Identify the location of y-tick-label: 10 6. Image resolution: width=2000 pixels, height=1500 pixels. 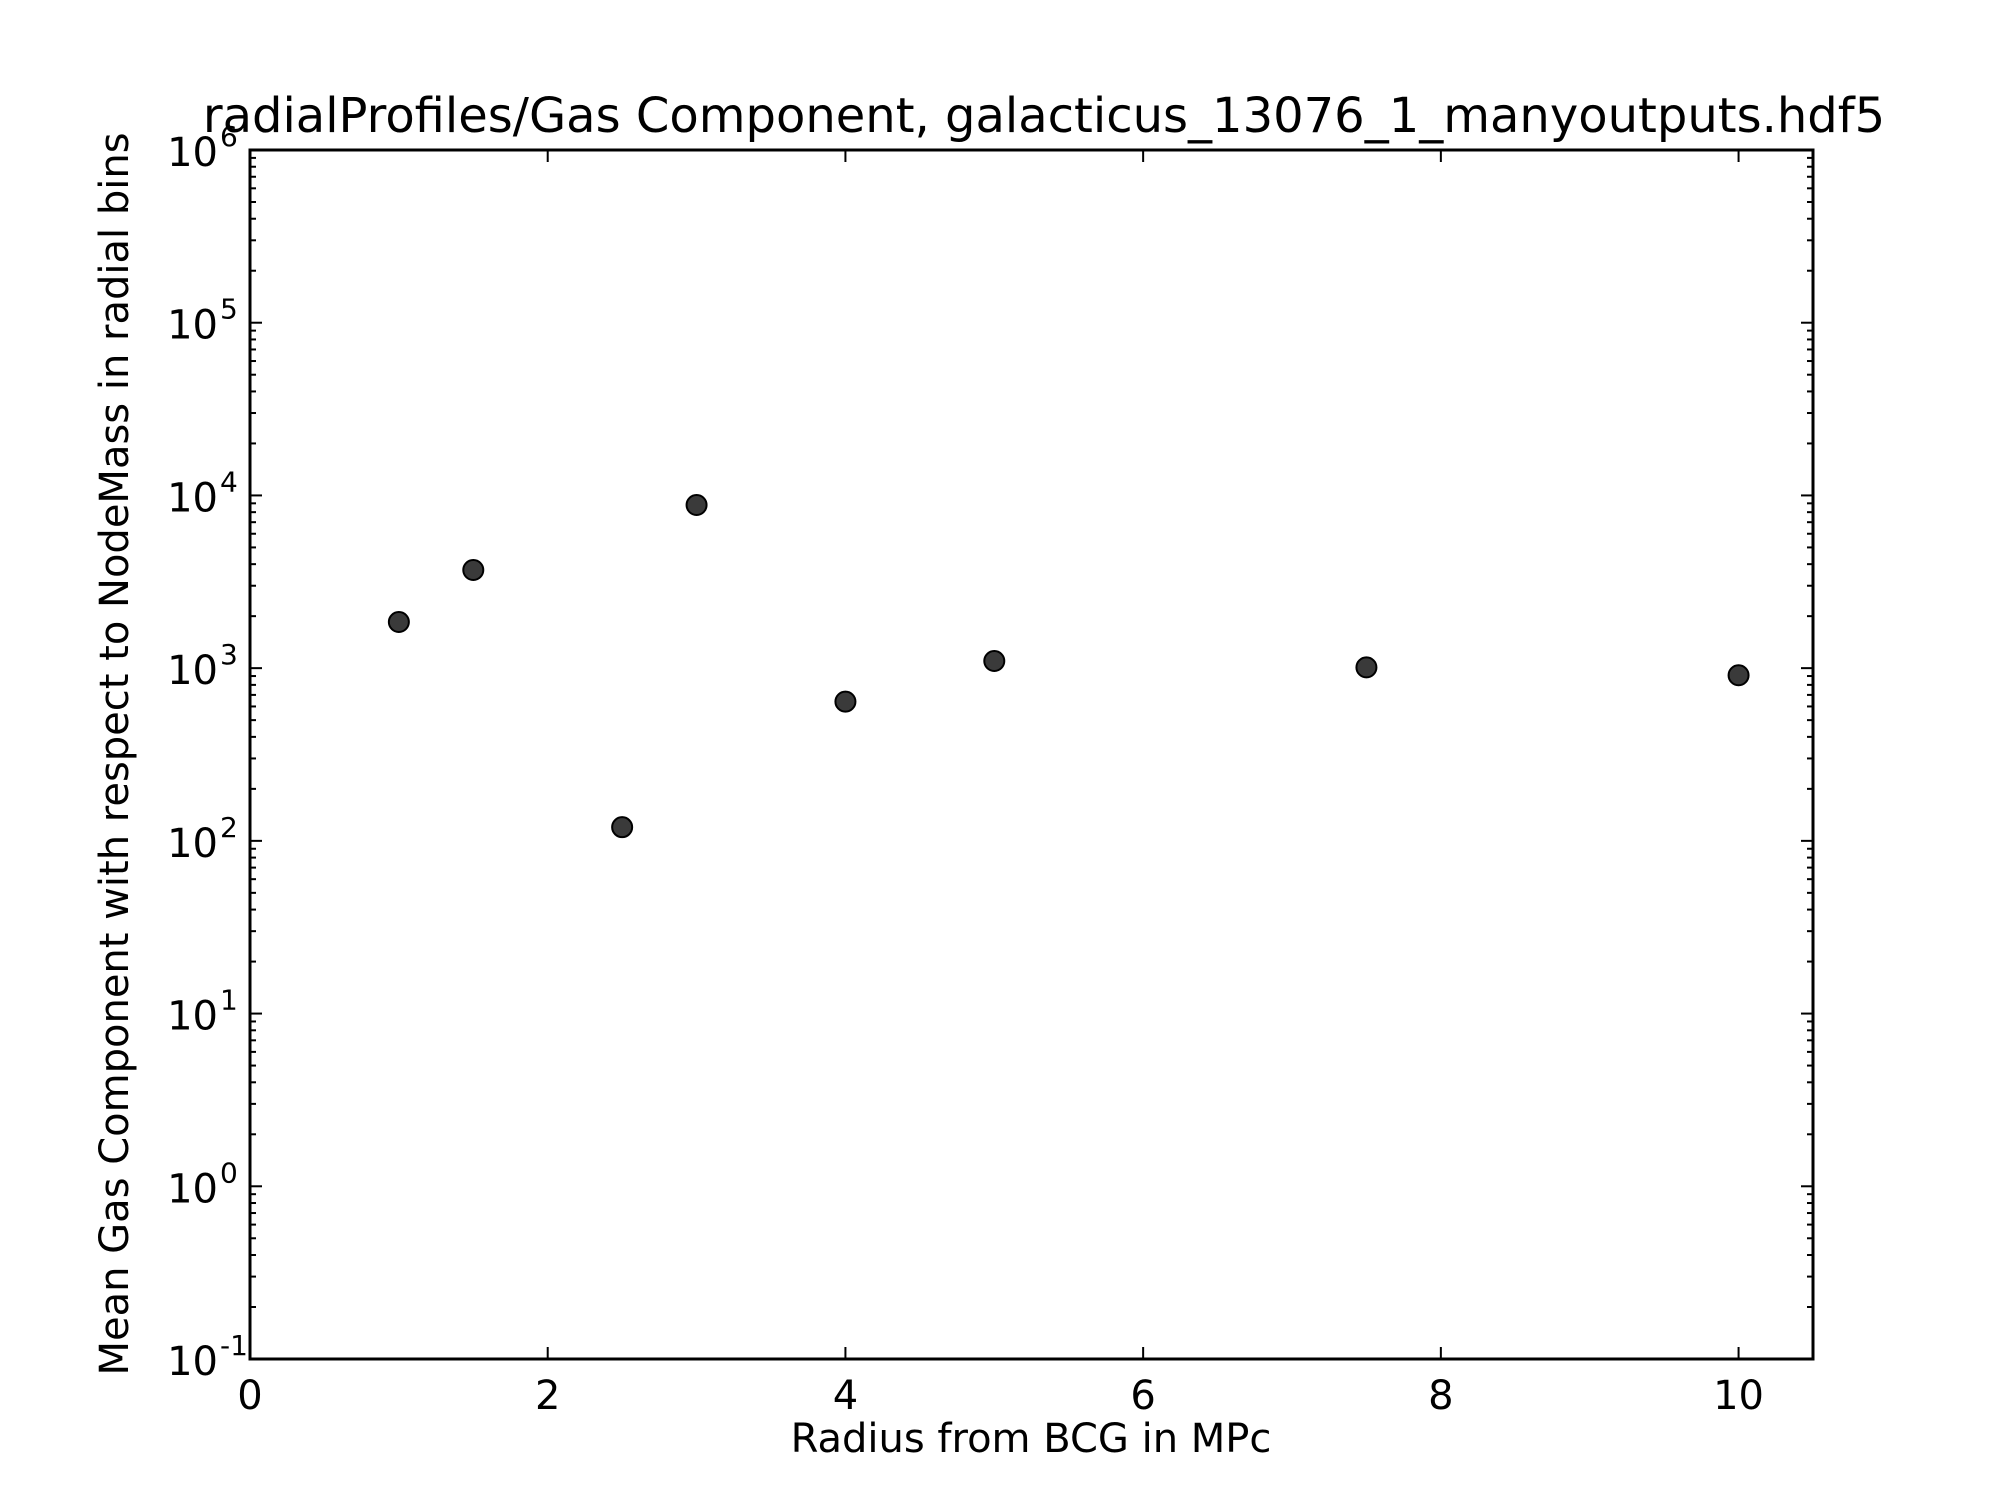
(202, 148).